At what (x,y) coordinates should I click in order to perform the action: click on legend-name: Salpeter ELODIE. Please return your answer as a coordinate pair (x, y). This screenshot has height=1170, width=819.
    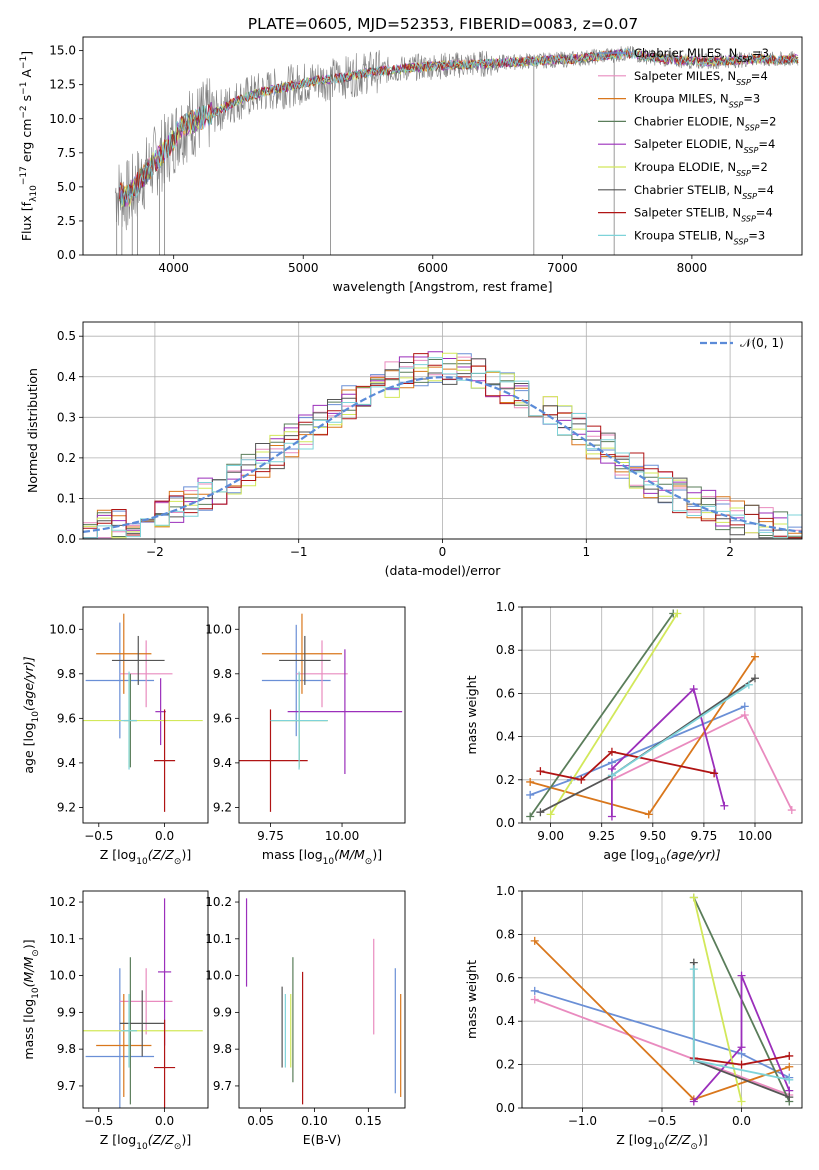
    Looking at the image, I should click on (681, 144).